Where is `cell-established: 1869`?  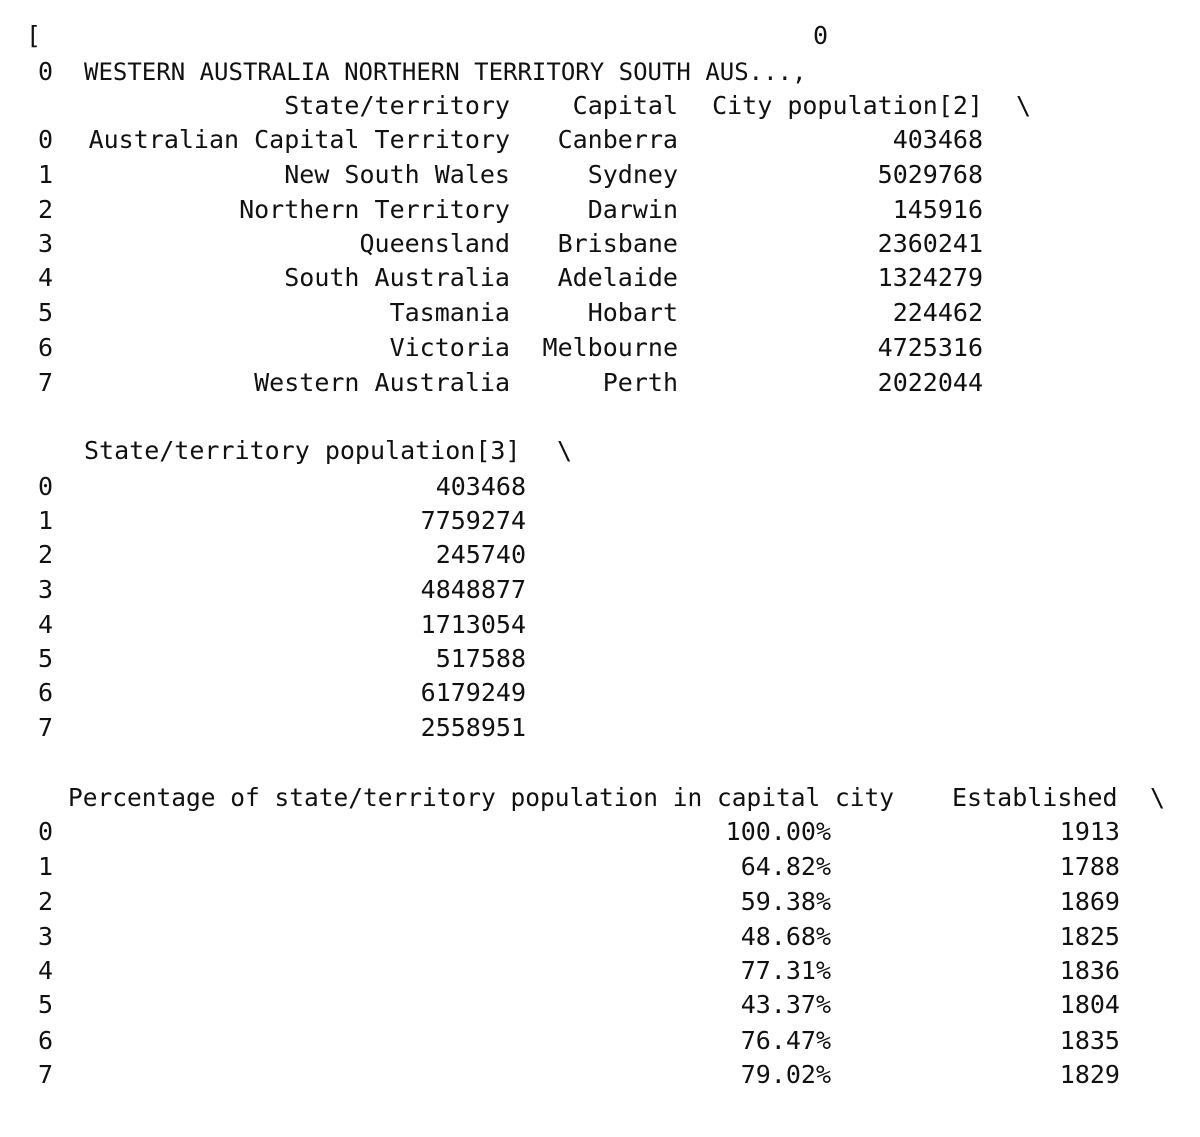 cell-established: 1869 is located at coordinates (1089, 901).